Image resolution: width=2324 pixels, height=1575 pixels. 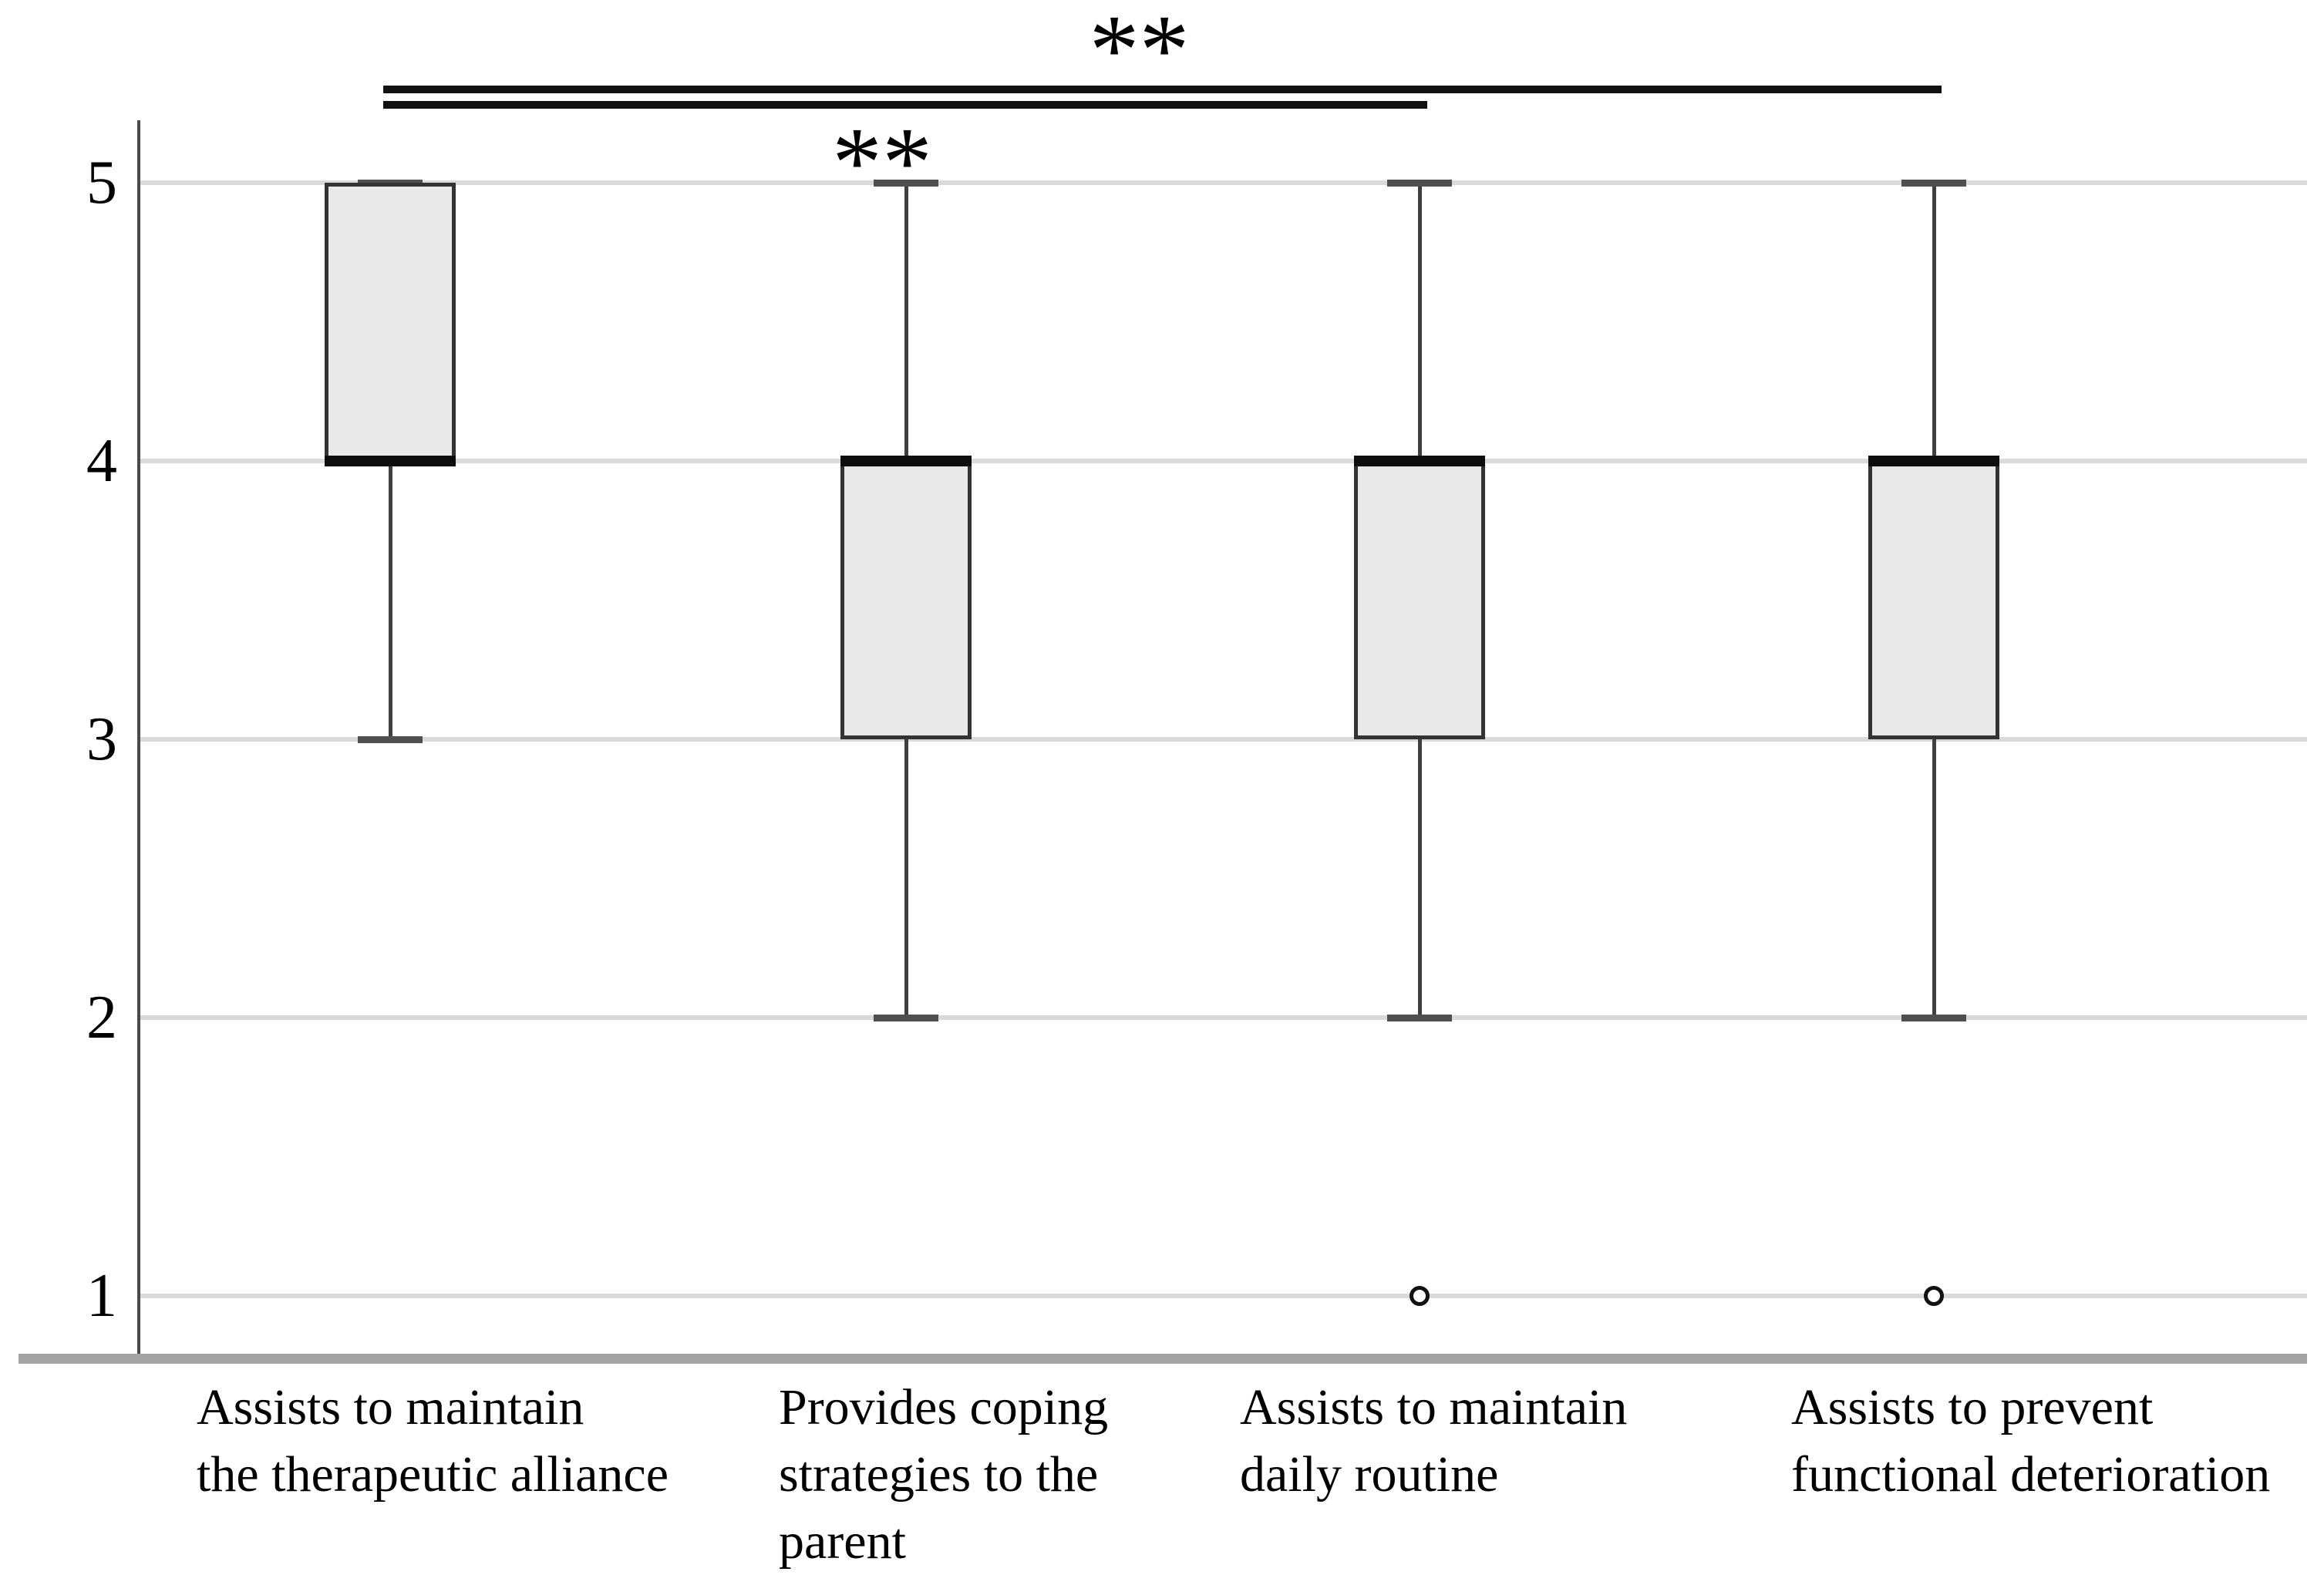 I want to click on y-tick-label: 4, so click(x=101, y=461).